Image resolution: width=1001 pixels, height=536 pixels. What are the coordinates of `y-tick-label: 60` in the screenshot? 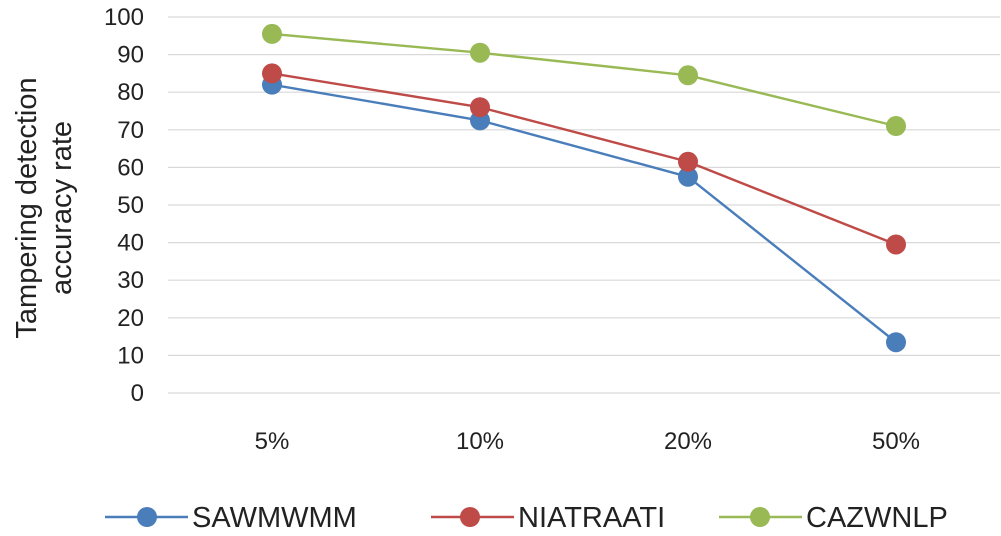 It's located at (130, 167).